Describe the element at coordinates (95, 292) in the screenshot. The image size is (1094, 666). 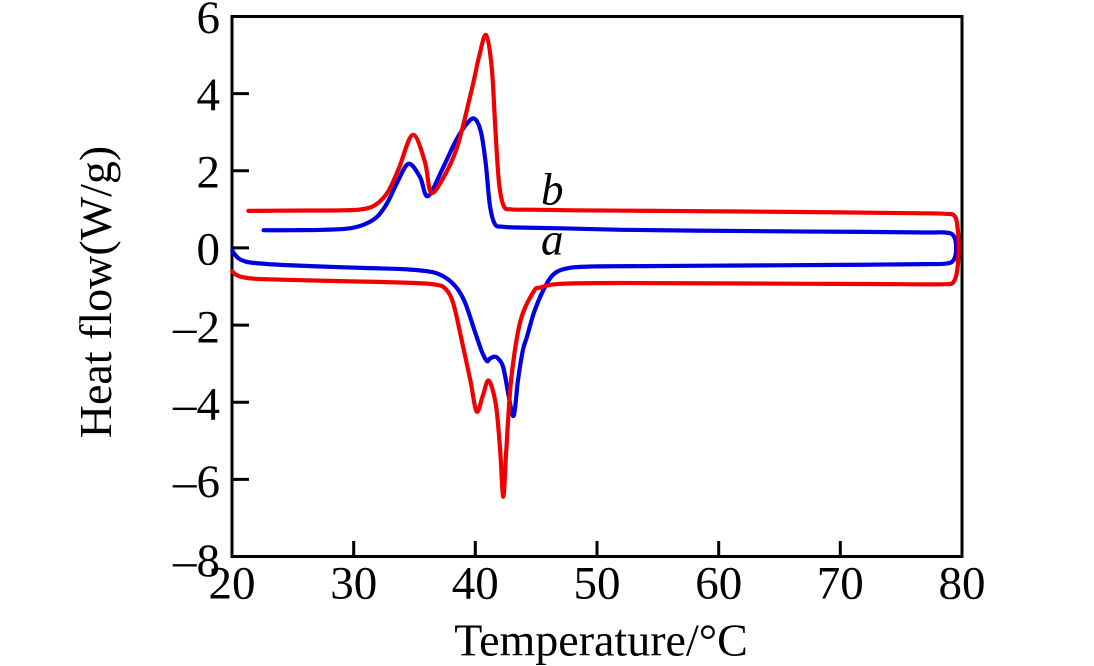
I see `svg-text: Heat flow(W/g)` at that location.